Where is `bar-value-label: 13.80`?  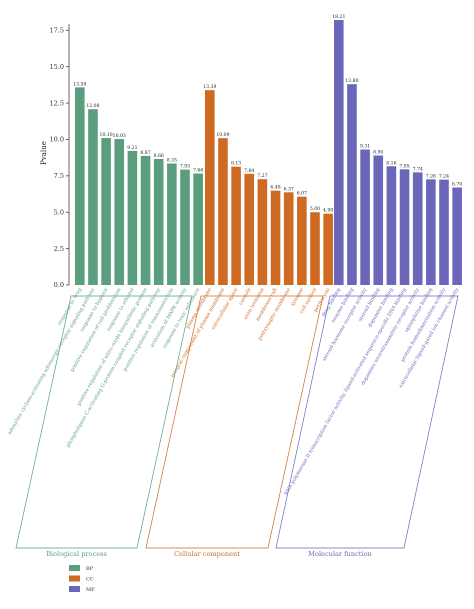
bar-value-label: 13.80 is located at coordinates (351, 81).